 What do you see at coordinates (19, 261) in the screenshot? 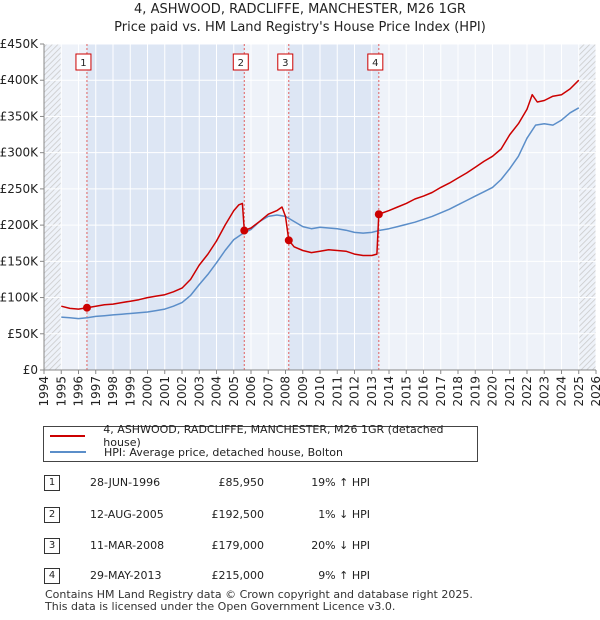
I see `y-tick-label: £150K` at bounding box center [19, 261].